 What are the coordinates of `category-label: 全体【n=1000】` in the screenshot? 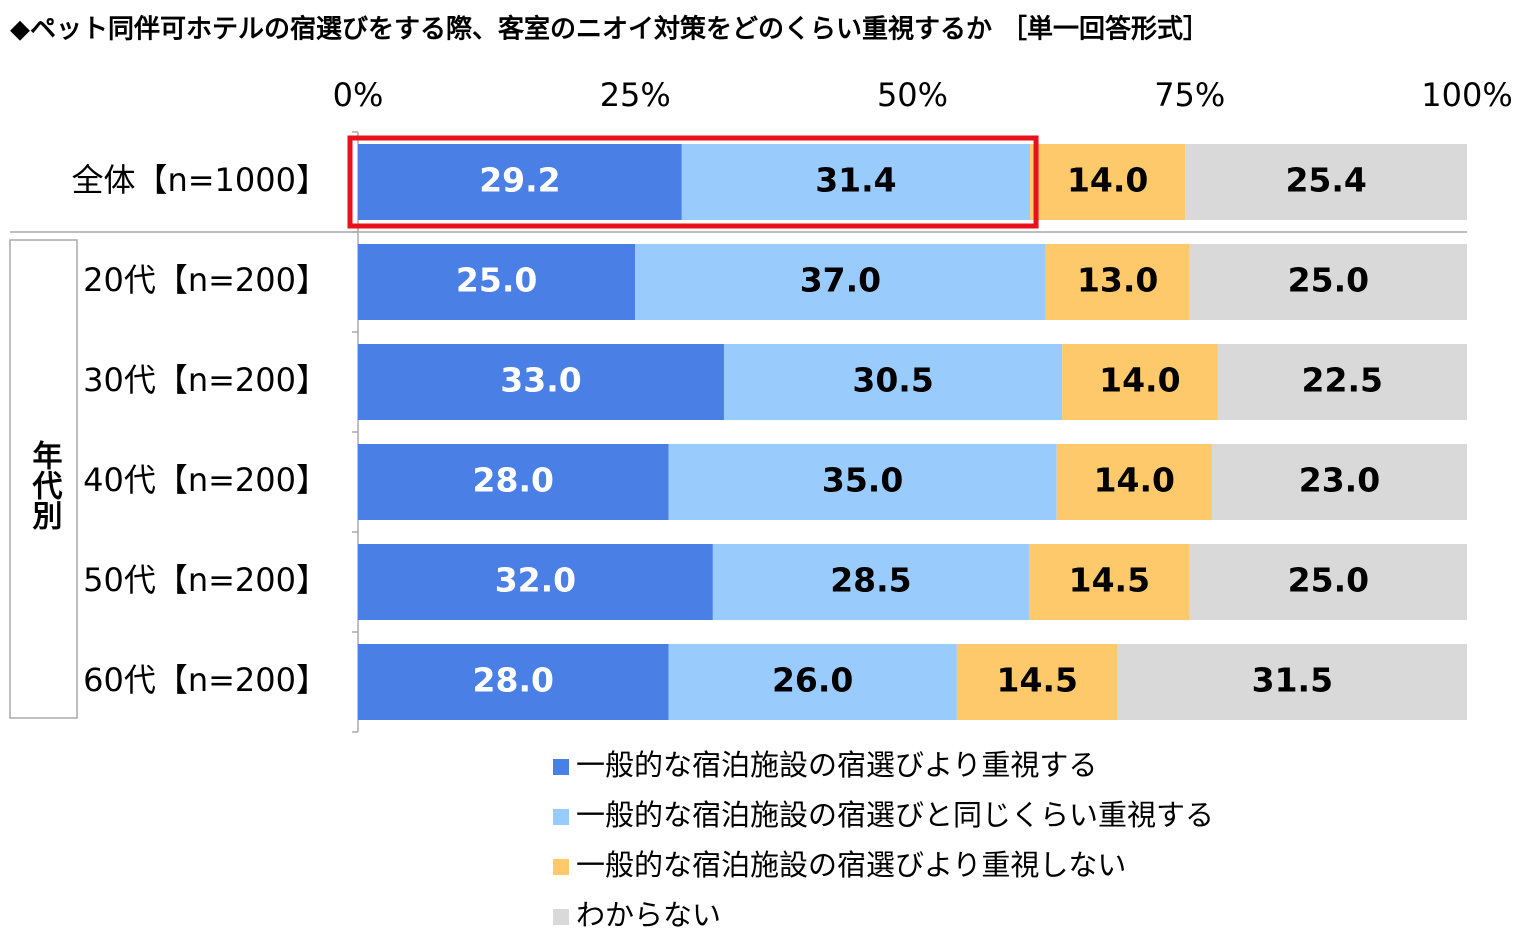 It's located at (199, 180).